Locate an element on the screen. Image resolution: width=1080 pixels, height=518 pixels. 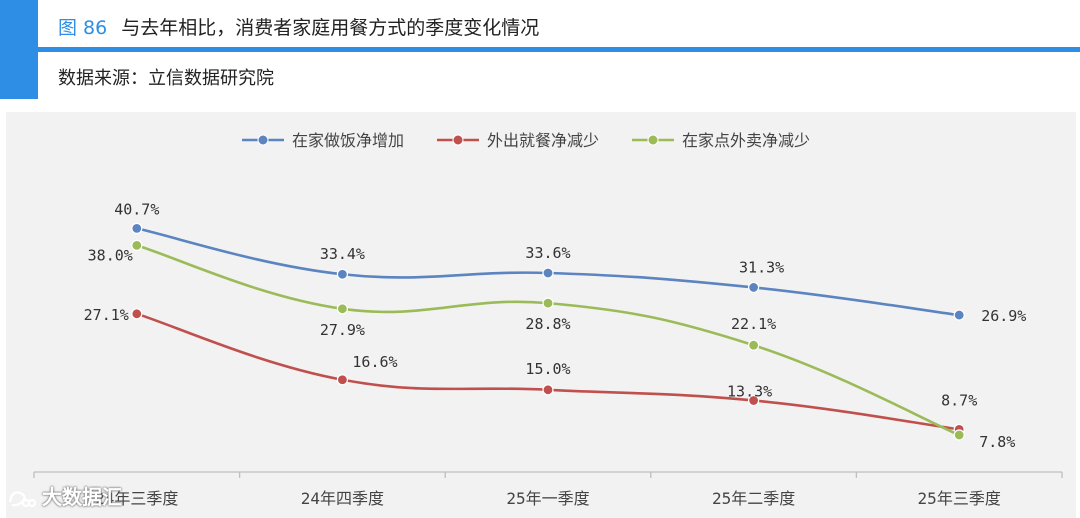
data-label-s3-5: 7.8% is located at coordinates (997, 442).